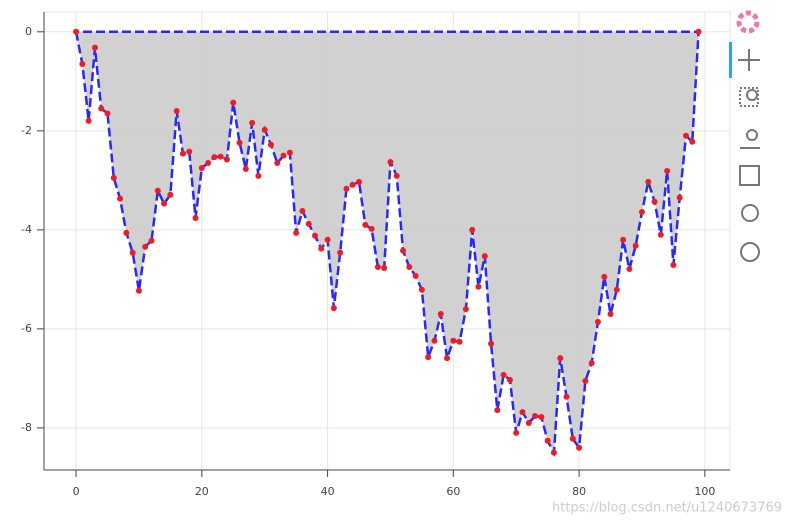 This screenshot has width=790, height=529. Describe the element at coordinates (750, 139) in the screenshot. I see `wheel-zoom-tool` at that location.